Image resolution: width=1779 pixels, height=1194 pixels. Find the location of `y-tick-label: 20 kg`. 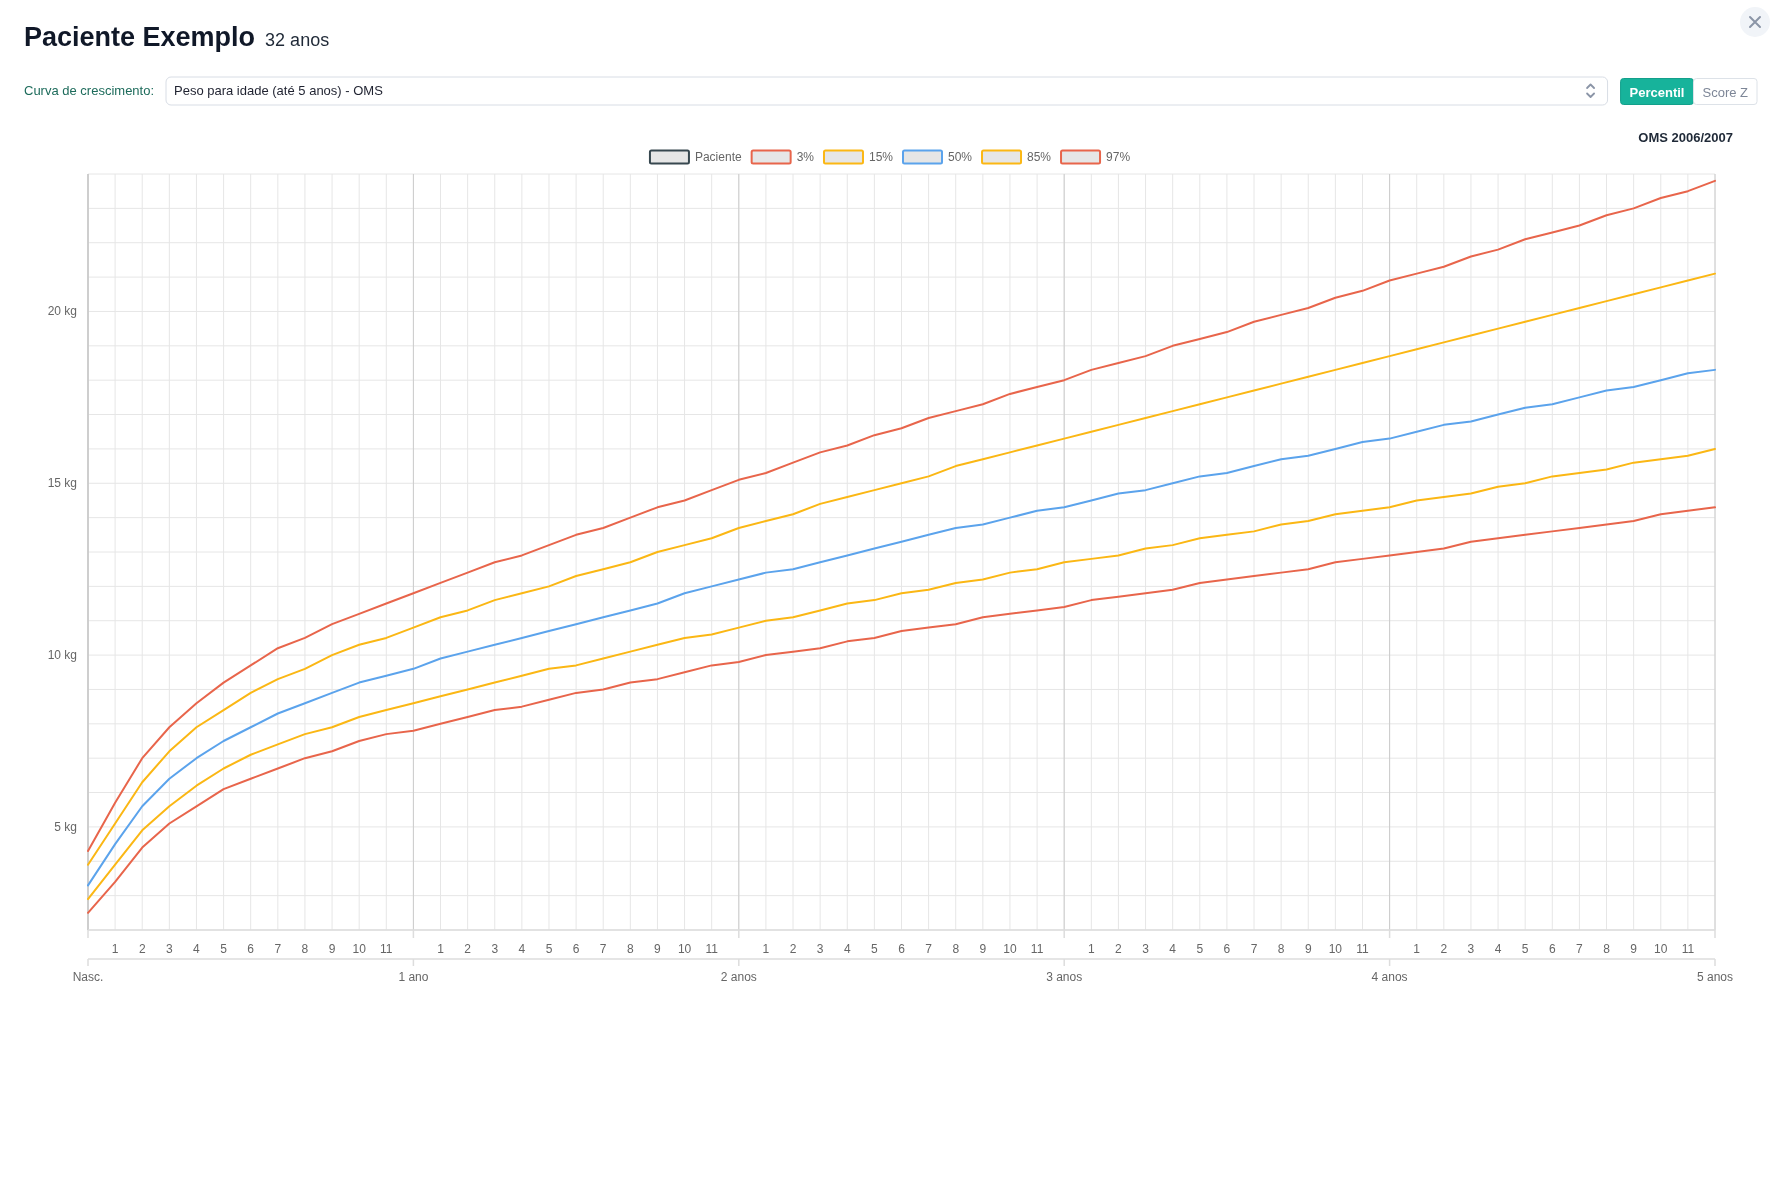

y-tick-label: 20 kg is located at coordinates (62, 311).